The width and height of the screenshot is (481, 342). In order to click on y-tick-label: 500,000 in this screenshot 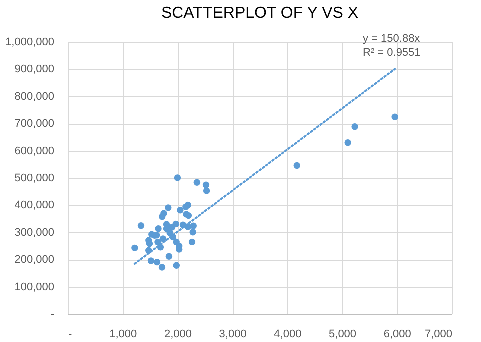, I will do `click(34, 178)`.